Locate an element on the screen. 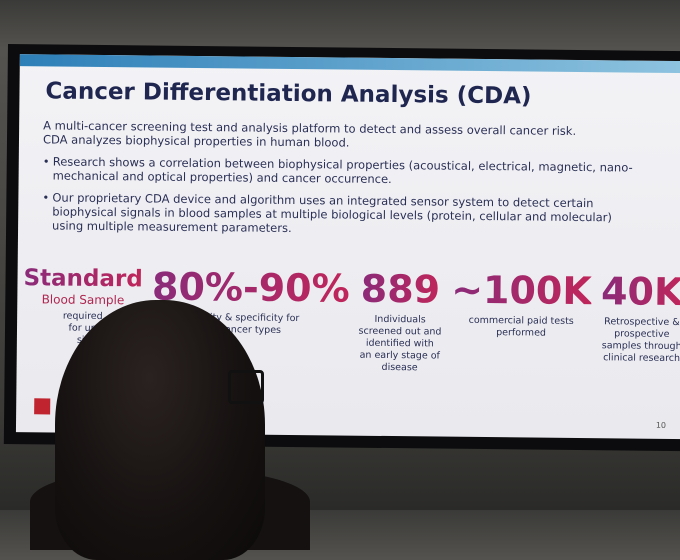 The image size is (680, 560). caption-line: an early stage of is located at coordinates (399, 355).